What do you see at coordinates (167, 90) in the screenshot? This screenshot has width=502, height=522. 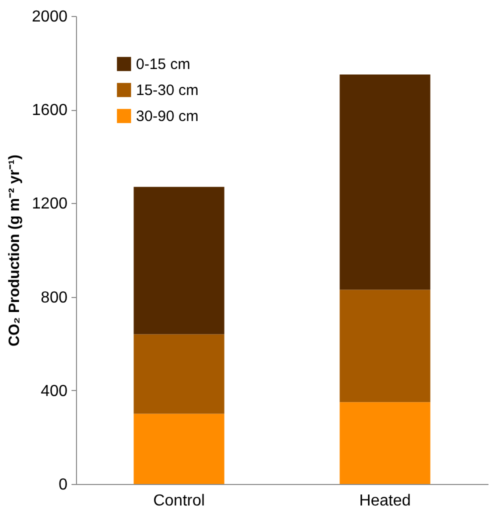 I see `legend-label: 15-30 cm` at bounding box center [167, 90].